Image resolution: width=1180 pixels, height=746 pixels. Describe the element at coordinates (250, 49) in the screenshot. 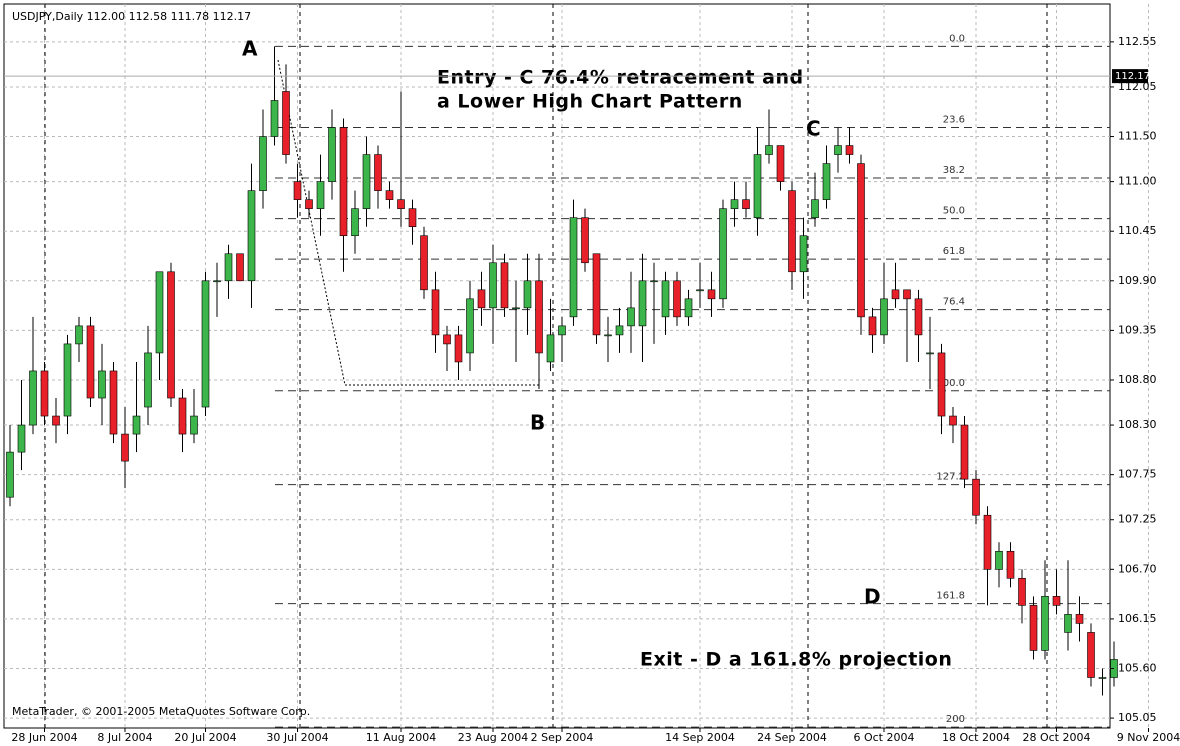

I see `label-a: A` at that location.